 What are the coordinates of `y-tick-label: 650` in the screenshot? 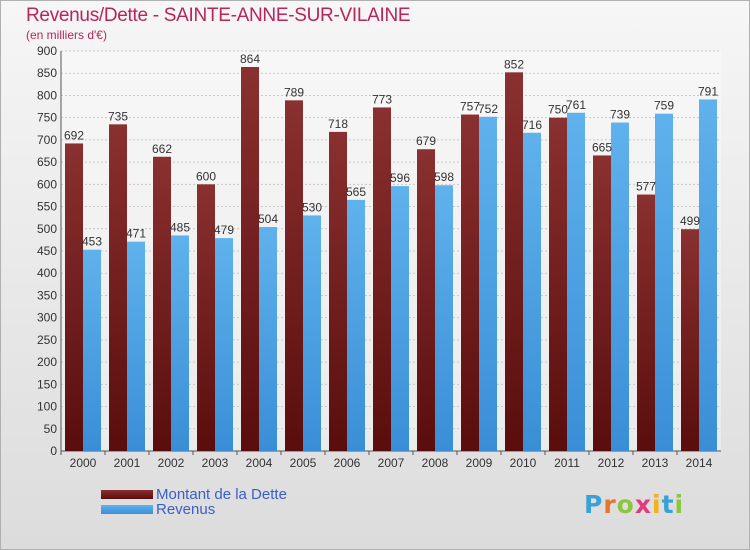 It's located at (47, 162).